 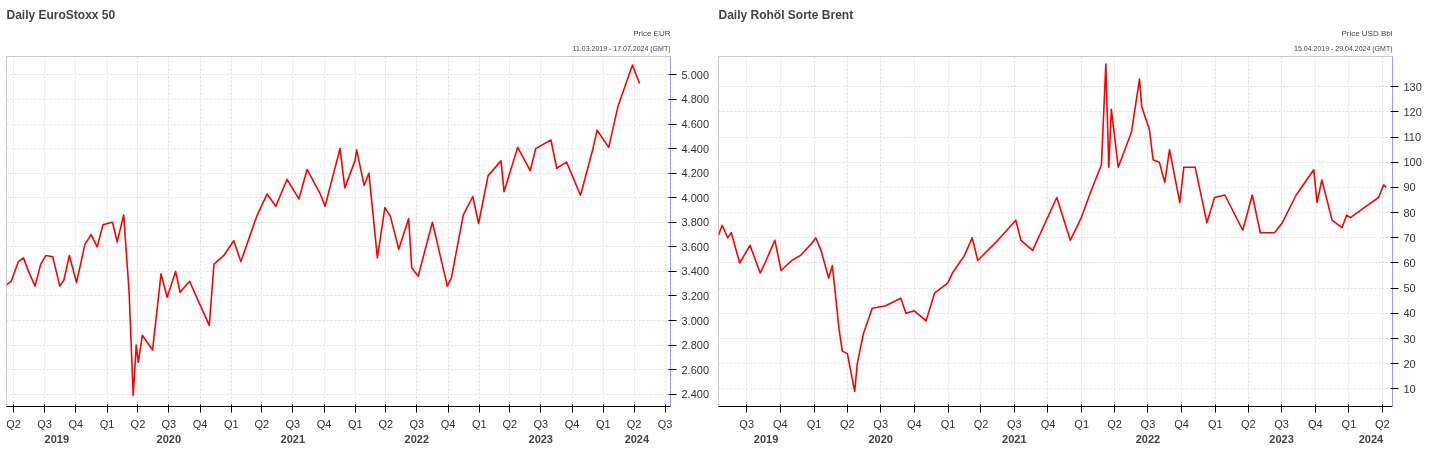 I want to click on chart-title: Daily Rohöl Sorte Brent, so click(x=786, y=14).